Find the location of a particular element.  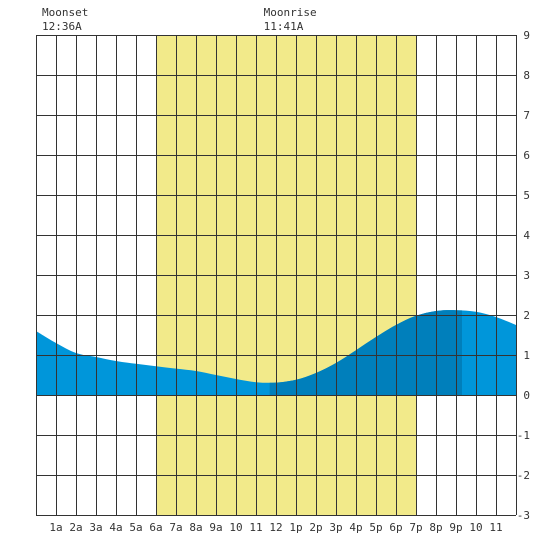

x-tick-label: 4a is located at coordinates (115, 527).